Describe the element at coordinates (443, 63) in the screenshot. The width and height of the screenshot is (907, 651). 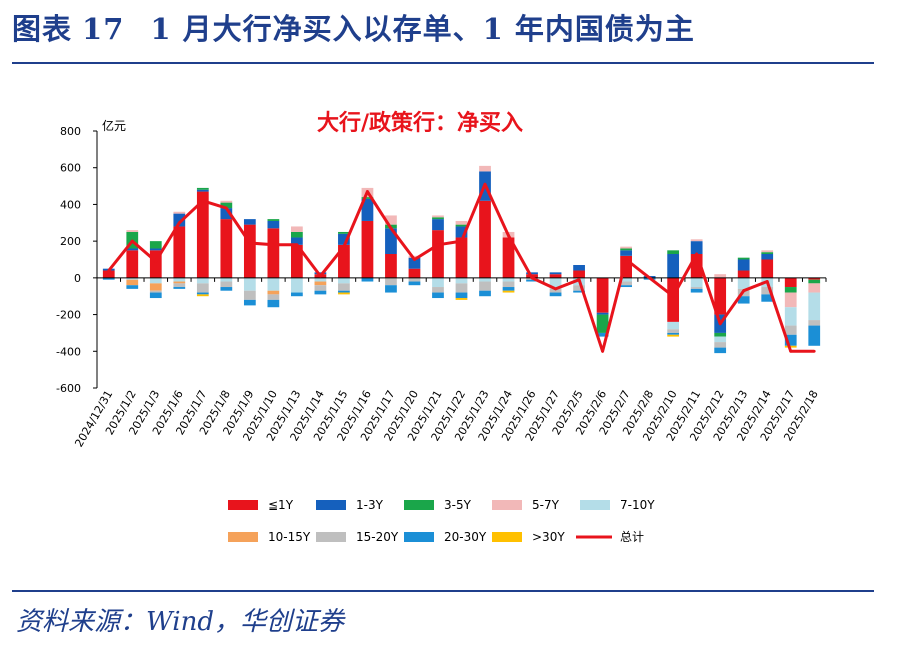
I see `top-rule` at that location.